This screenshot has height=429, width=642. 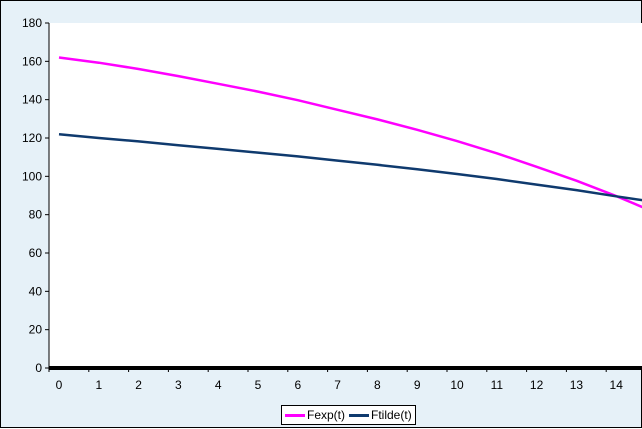 What do you see at coordinates (297, 385) in the screenshot?
I see `x-tick-label: 6` at bounding box center [297, 385].